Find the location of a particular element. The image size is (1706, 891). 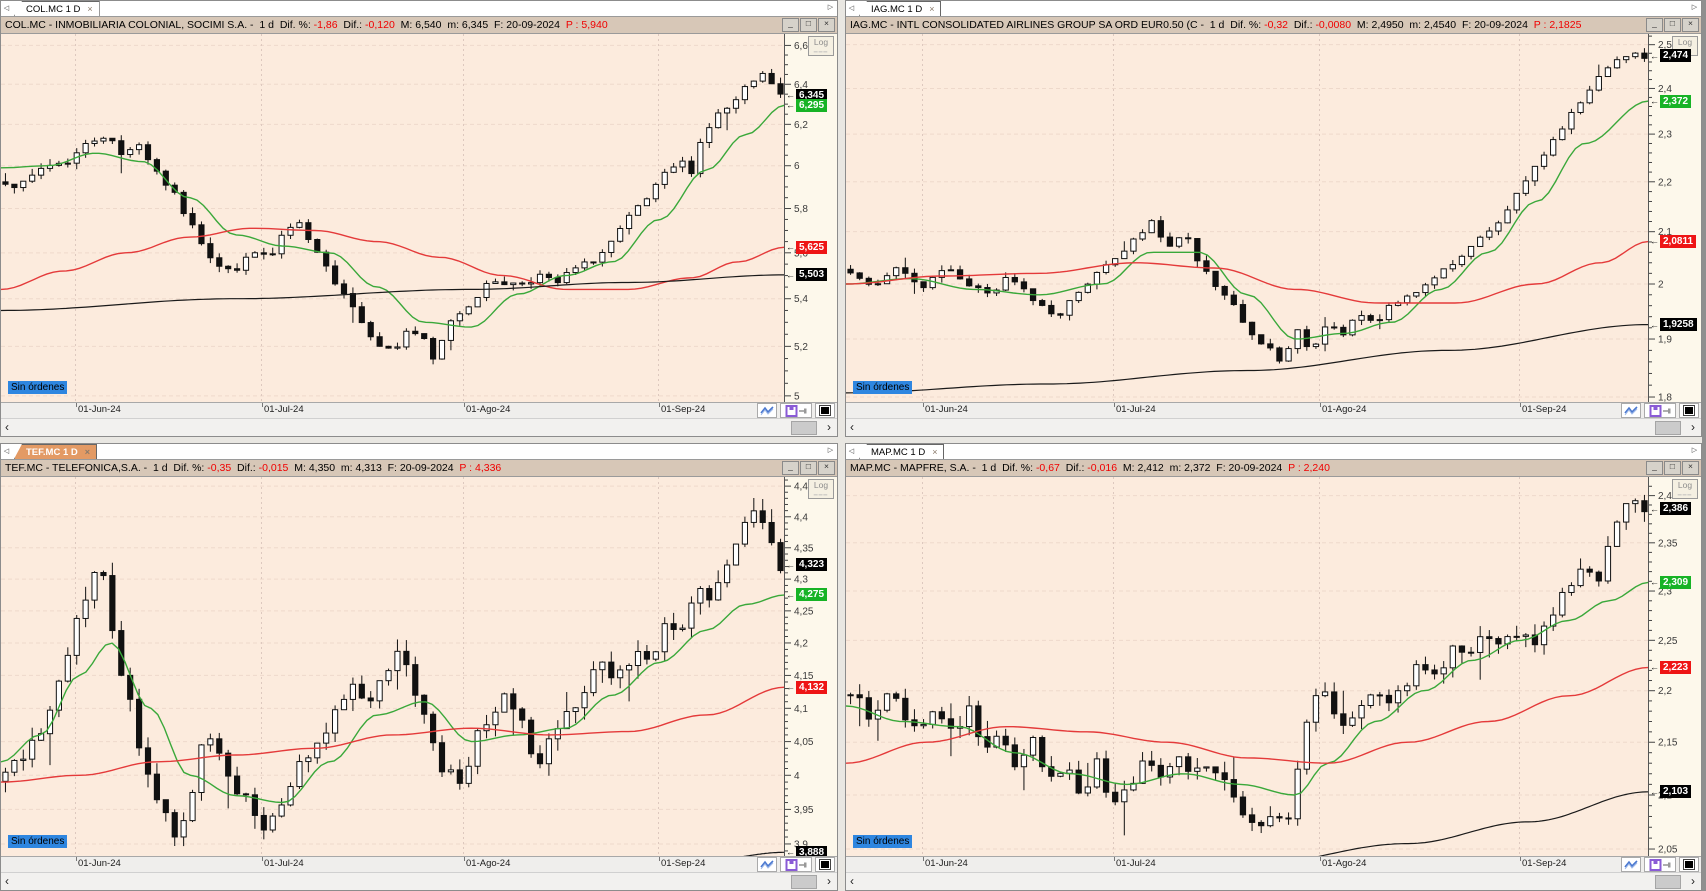

axis-tick-label: 2,35 is located at coordinates (1668, 543).